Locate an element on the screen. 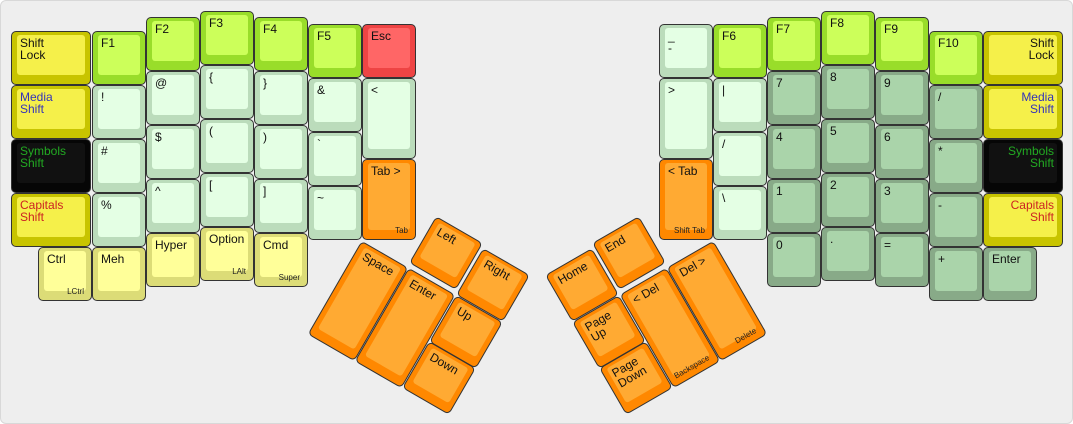 The image size is (1073, 424). key-f4: F4 is located at coordinates (281, 44).